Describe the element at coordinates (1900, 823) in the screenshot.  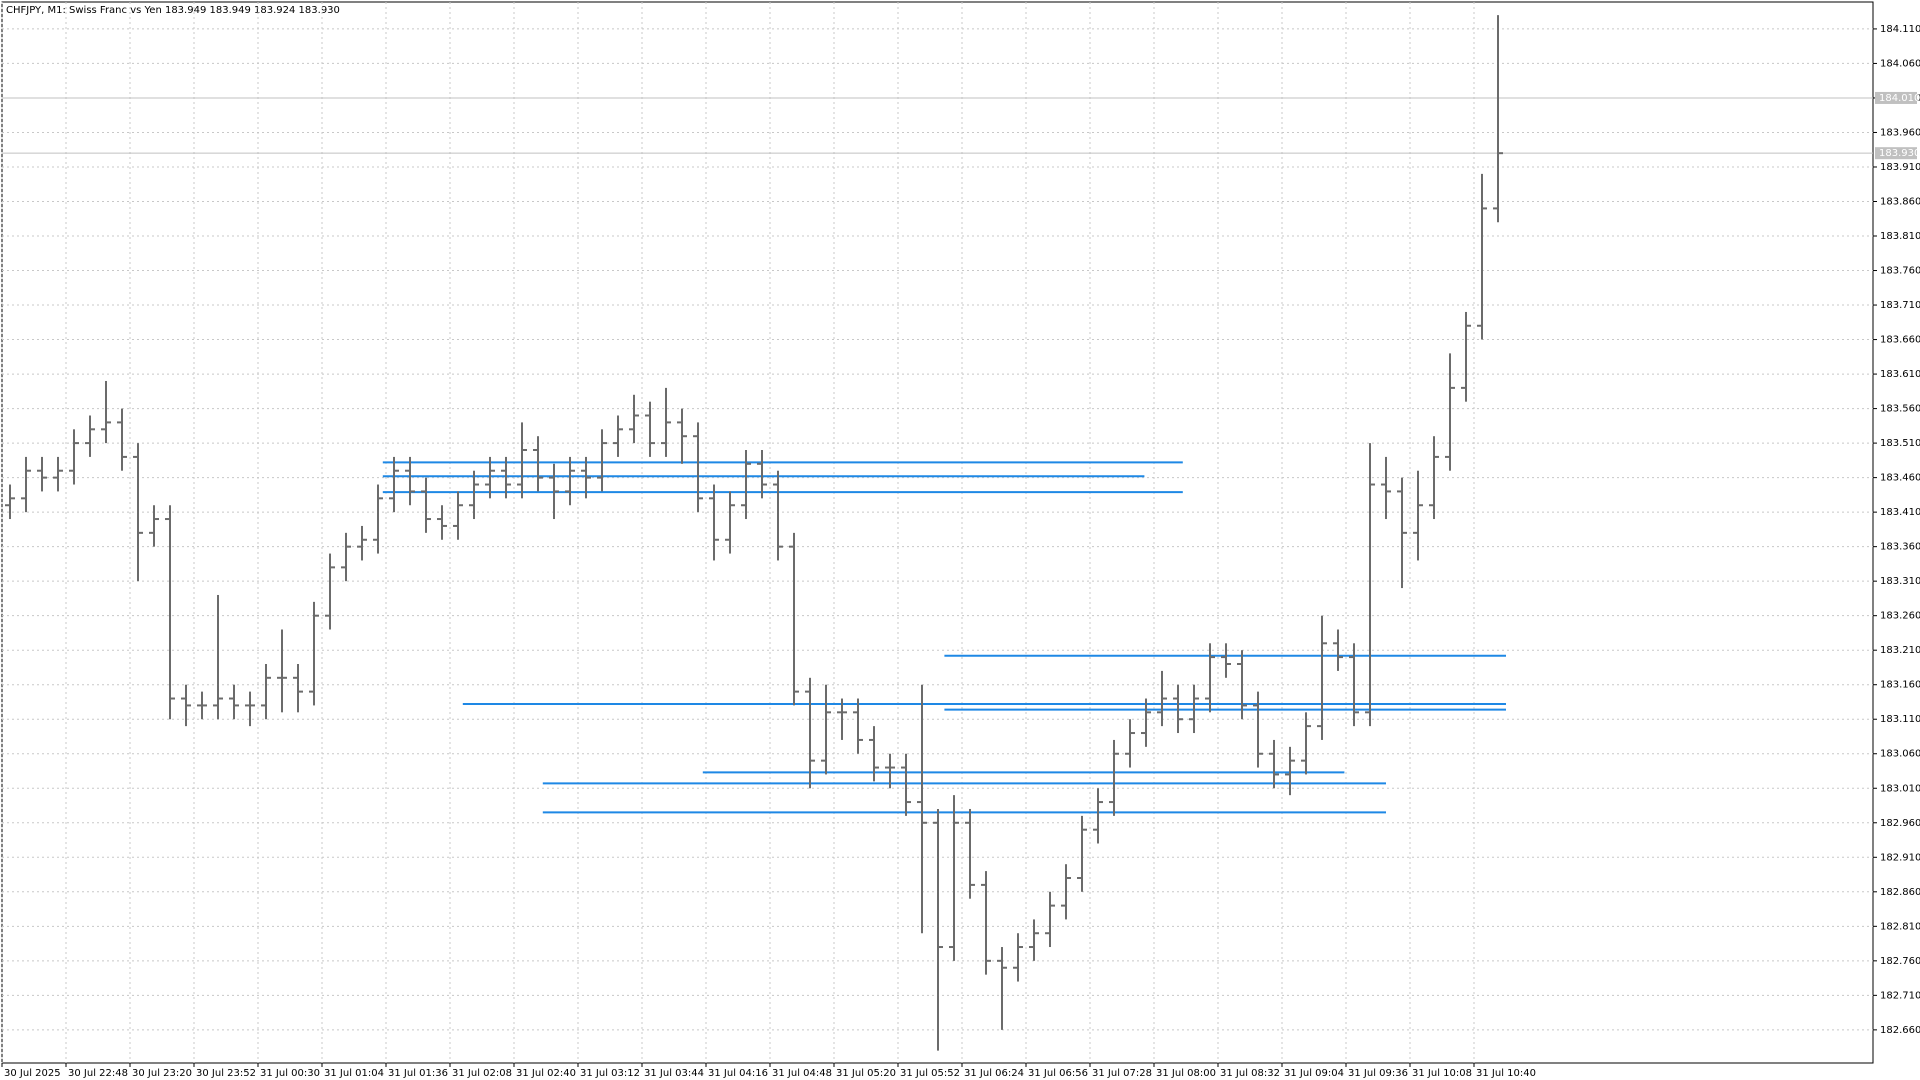
I see `y-tick-label: 182.960` at that location.